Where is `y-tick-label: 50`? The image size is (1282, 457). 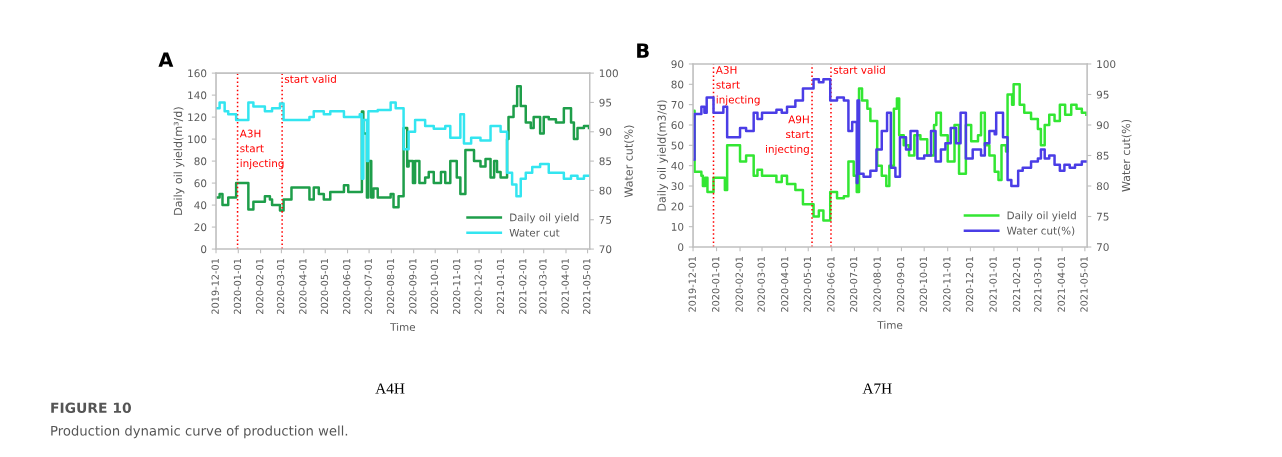
y-tick-label: 50 is located at coordinates (677, 145).